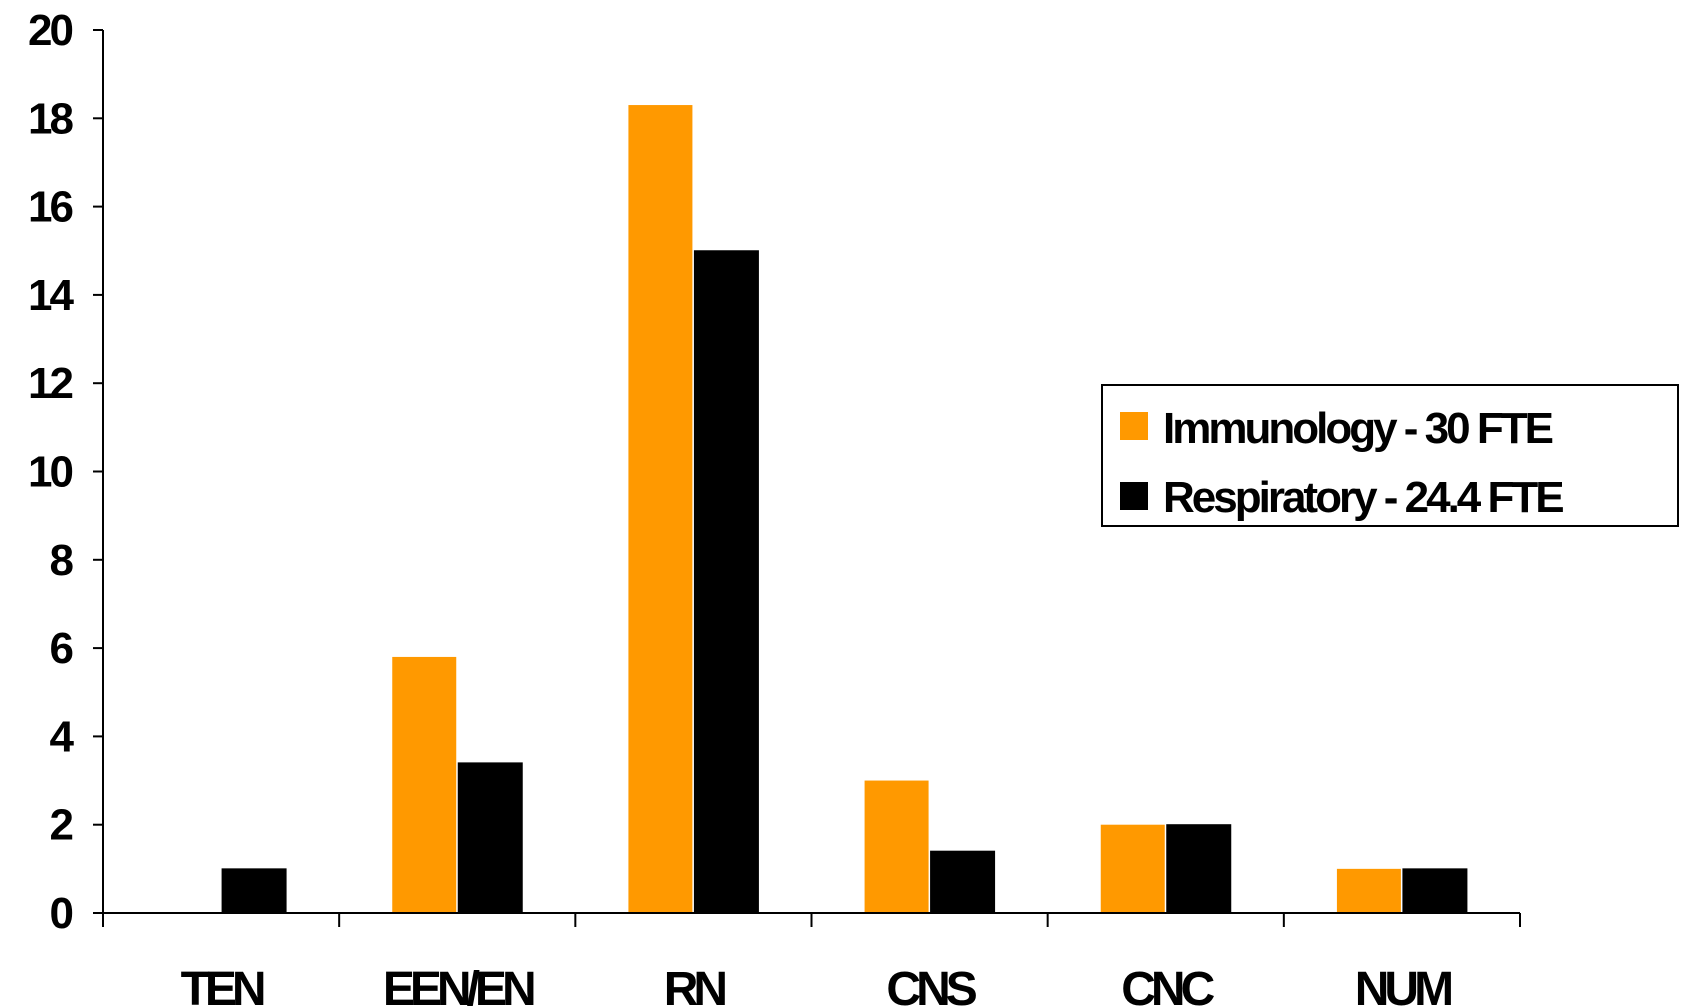  I want to click on y-tick-label: 2, so click(61, 825).